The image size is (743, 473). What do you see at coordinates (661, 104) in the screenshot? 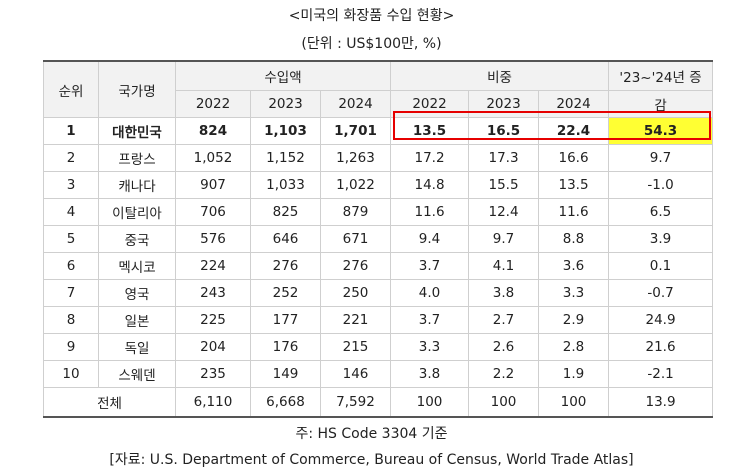
I see `header-change-line2: 감` at bounding box center [661, 104].